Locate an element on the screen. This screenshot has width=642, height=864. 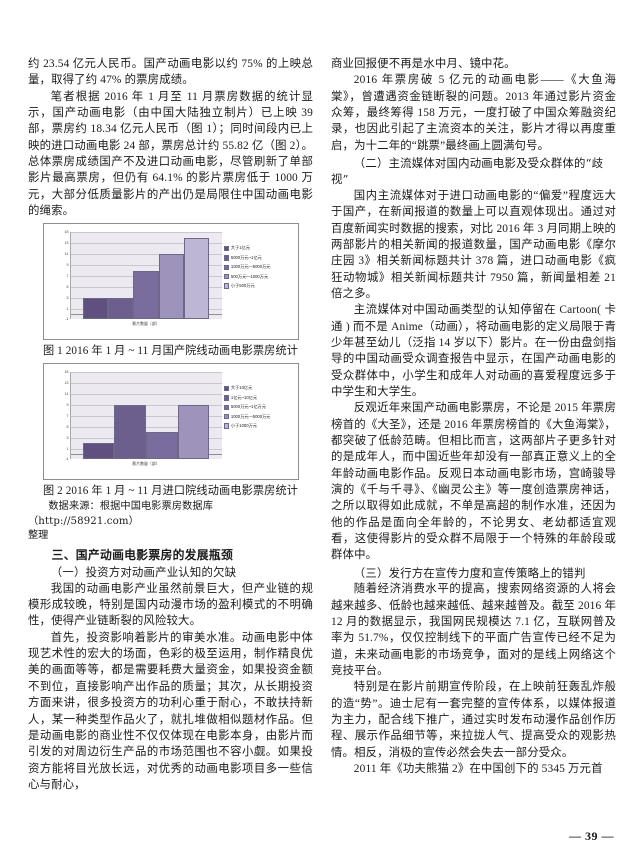
section-heading: 三、国产动画电影票房的发展瓶颈 is located at coordinates (142, 554).